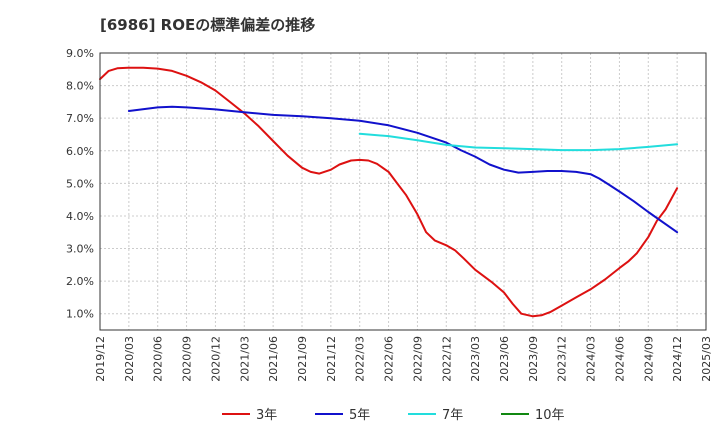  What do you see at coordinates (591, 359) in the screenshot?
I see `x-tick-label: 2024/03` at bounding box center [591, 359].